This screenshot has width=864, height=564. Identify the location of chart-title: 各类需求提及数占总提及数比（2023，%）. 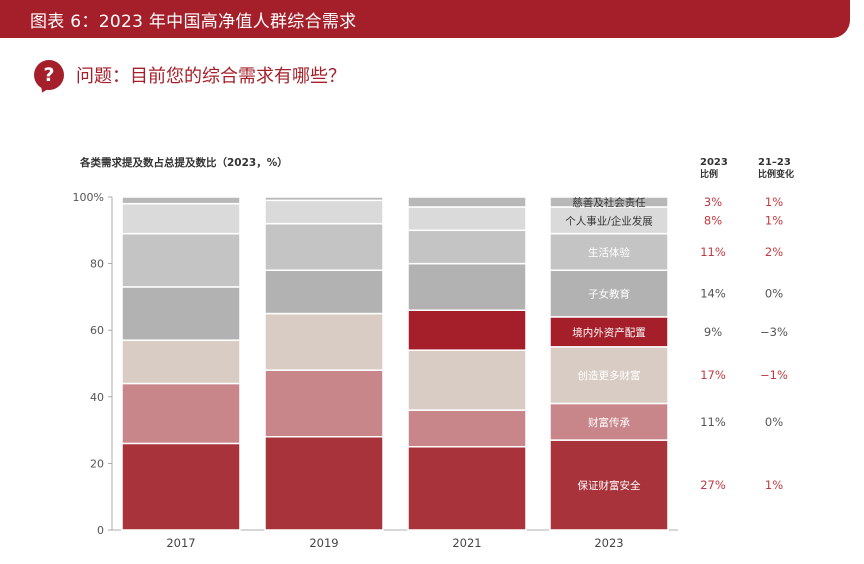
(183, 162).